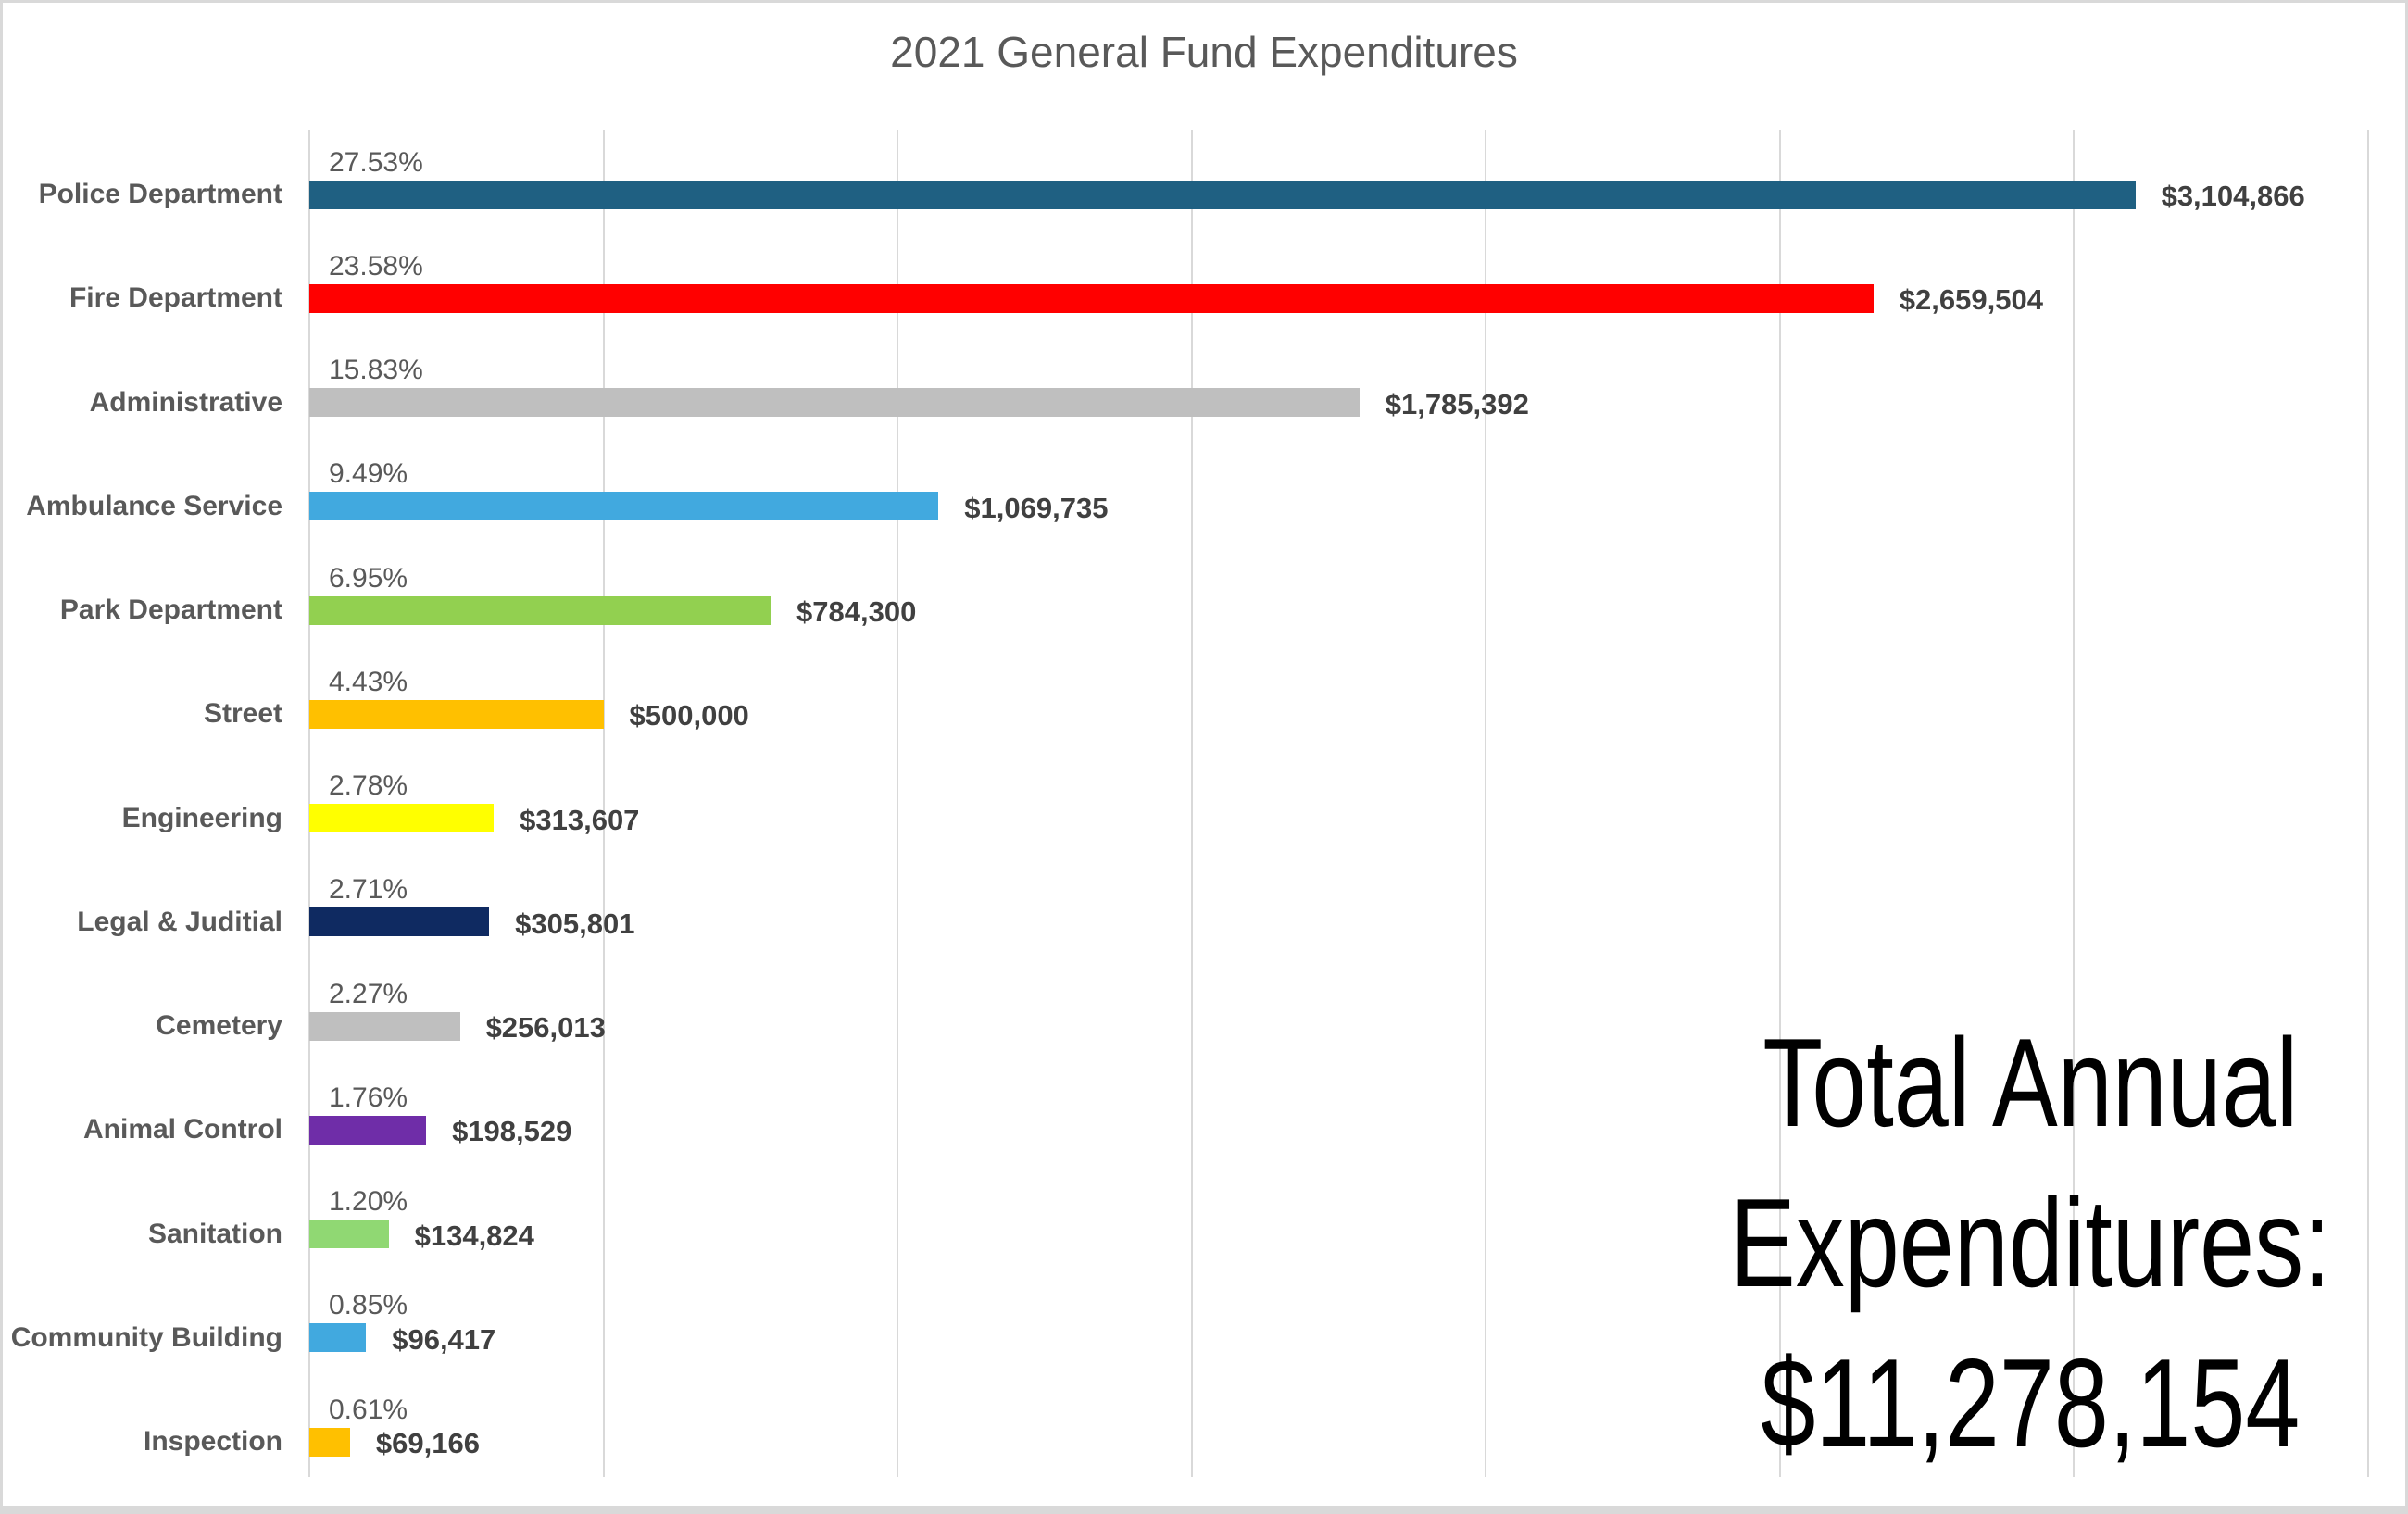  I want to click on value-label: $500,000, so click(689, 715).